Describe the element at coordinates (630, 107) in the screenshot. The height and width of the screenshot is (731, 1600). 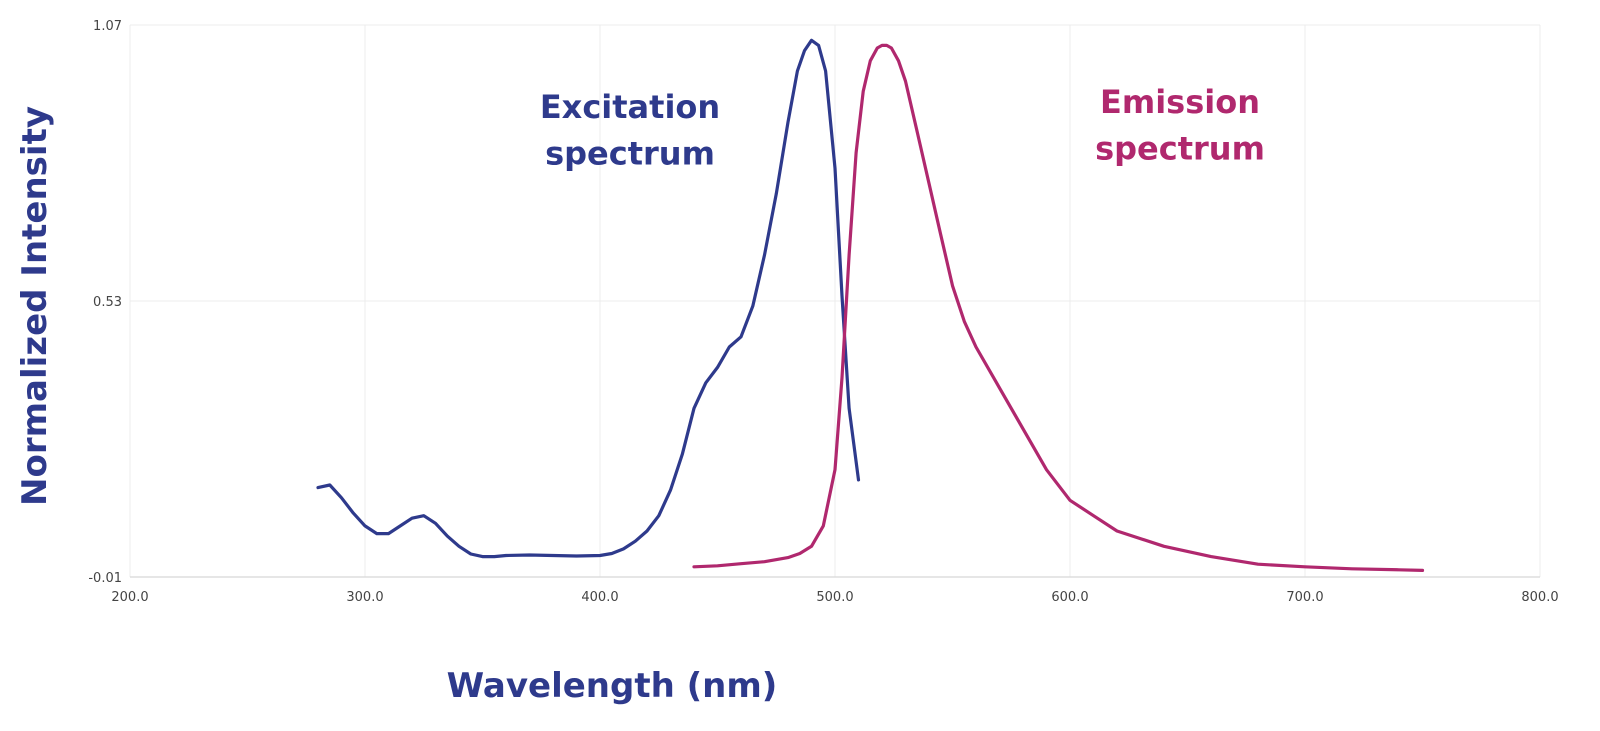
I see `series-label-line-0: Excitation` at that location.